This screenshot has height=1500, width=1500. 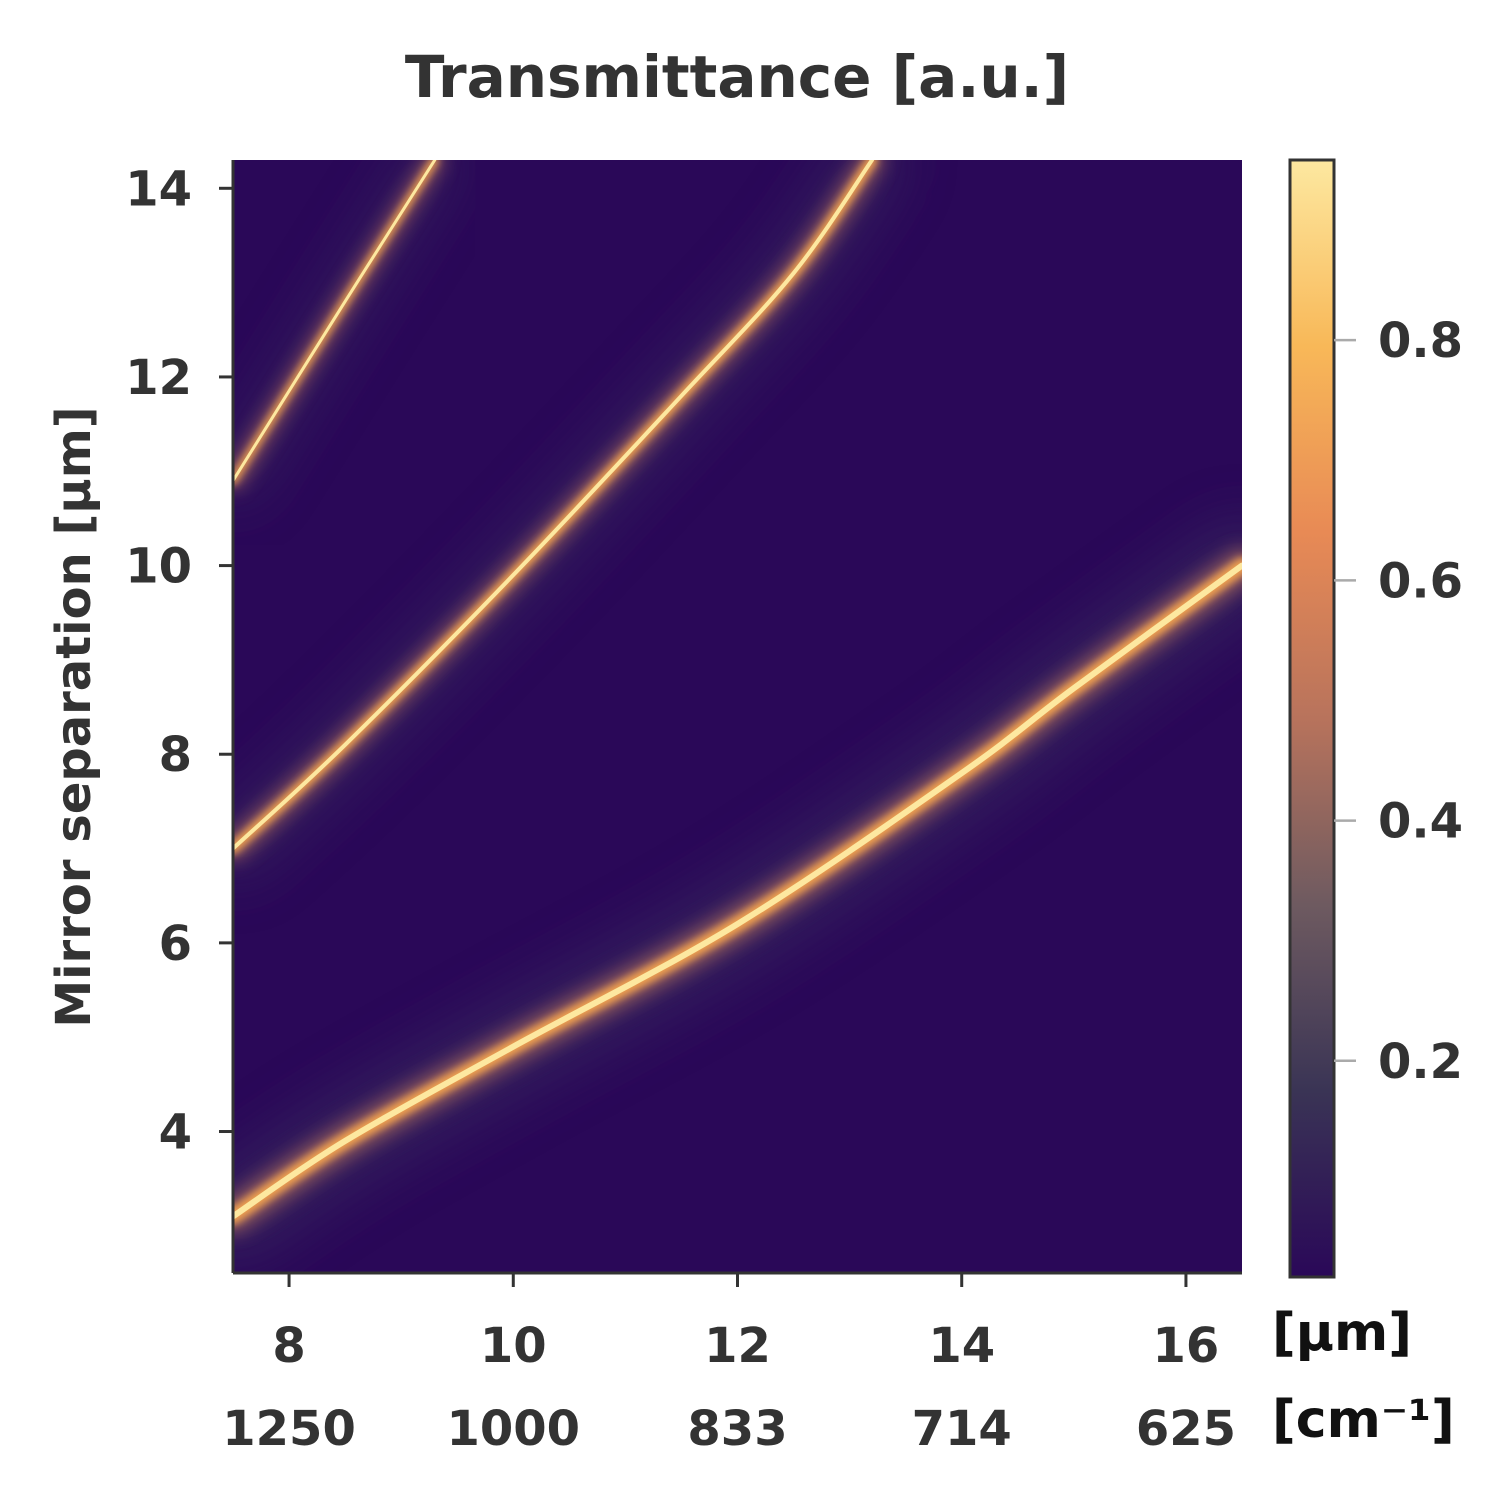 I want to click on x-axis-ticks: 8 1250 10 1000 12 833 14 714 16 625, so click(x=729, y=1365).